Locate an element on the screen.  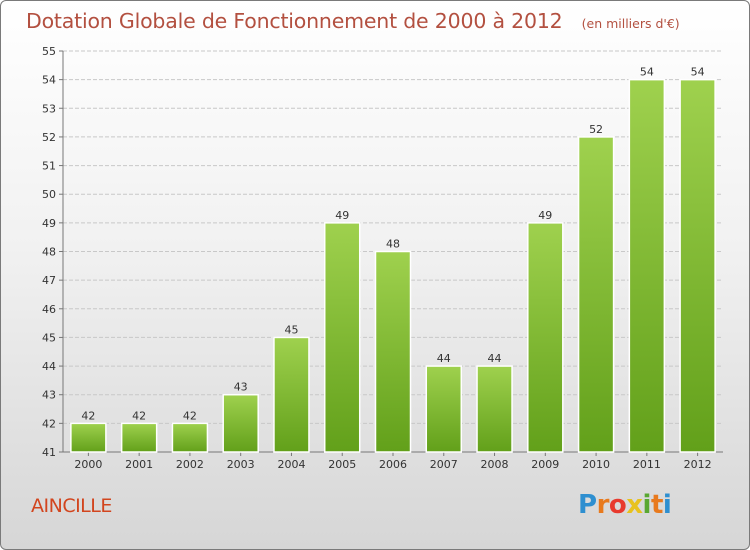
x-tick-label: 2004 is located at coordinates (291, 464).